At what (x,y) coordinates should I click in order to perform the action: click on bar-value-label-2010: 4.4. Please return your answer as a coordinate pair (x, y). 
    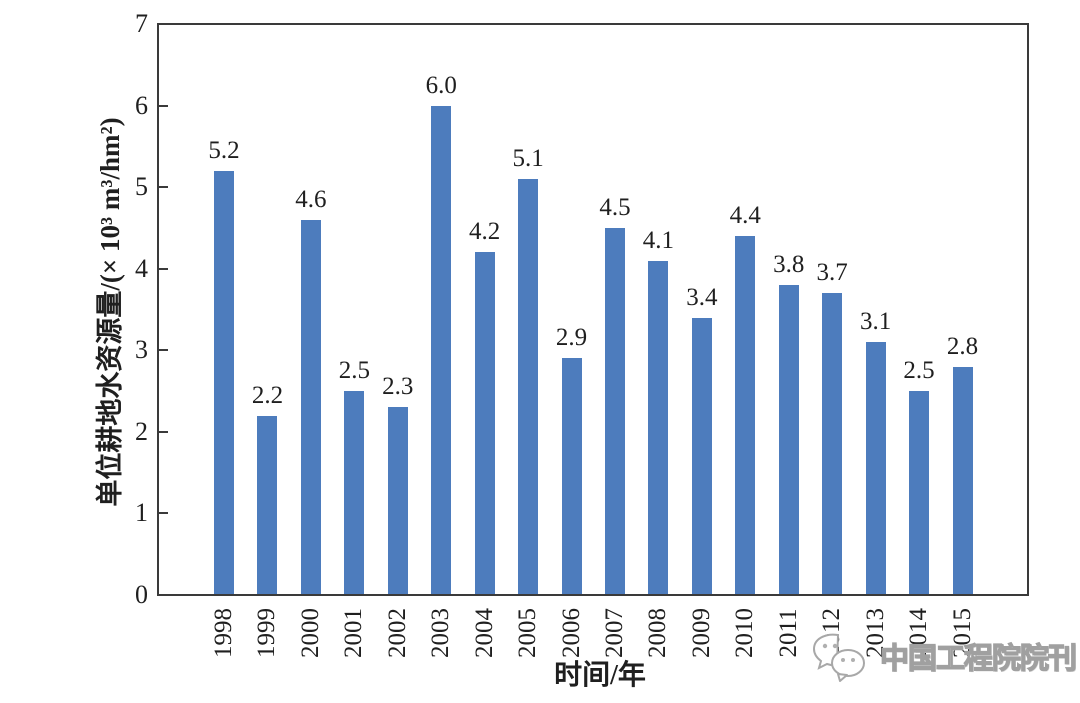
    Looking at the image, I should click on (745, 216).